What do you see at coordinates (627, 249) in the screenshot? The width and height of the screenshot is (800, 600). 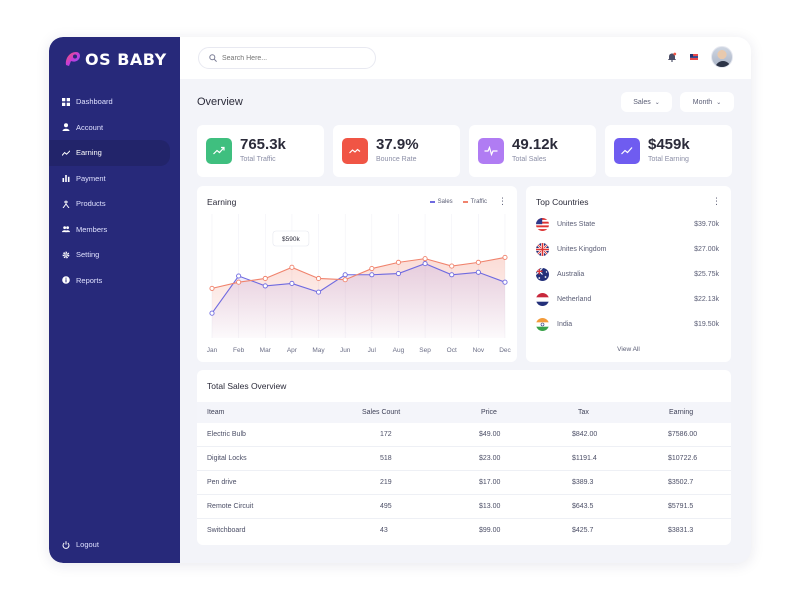 I see `country-row: Unites Kingdom $27.00k` at bounding box center [627, 249].